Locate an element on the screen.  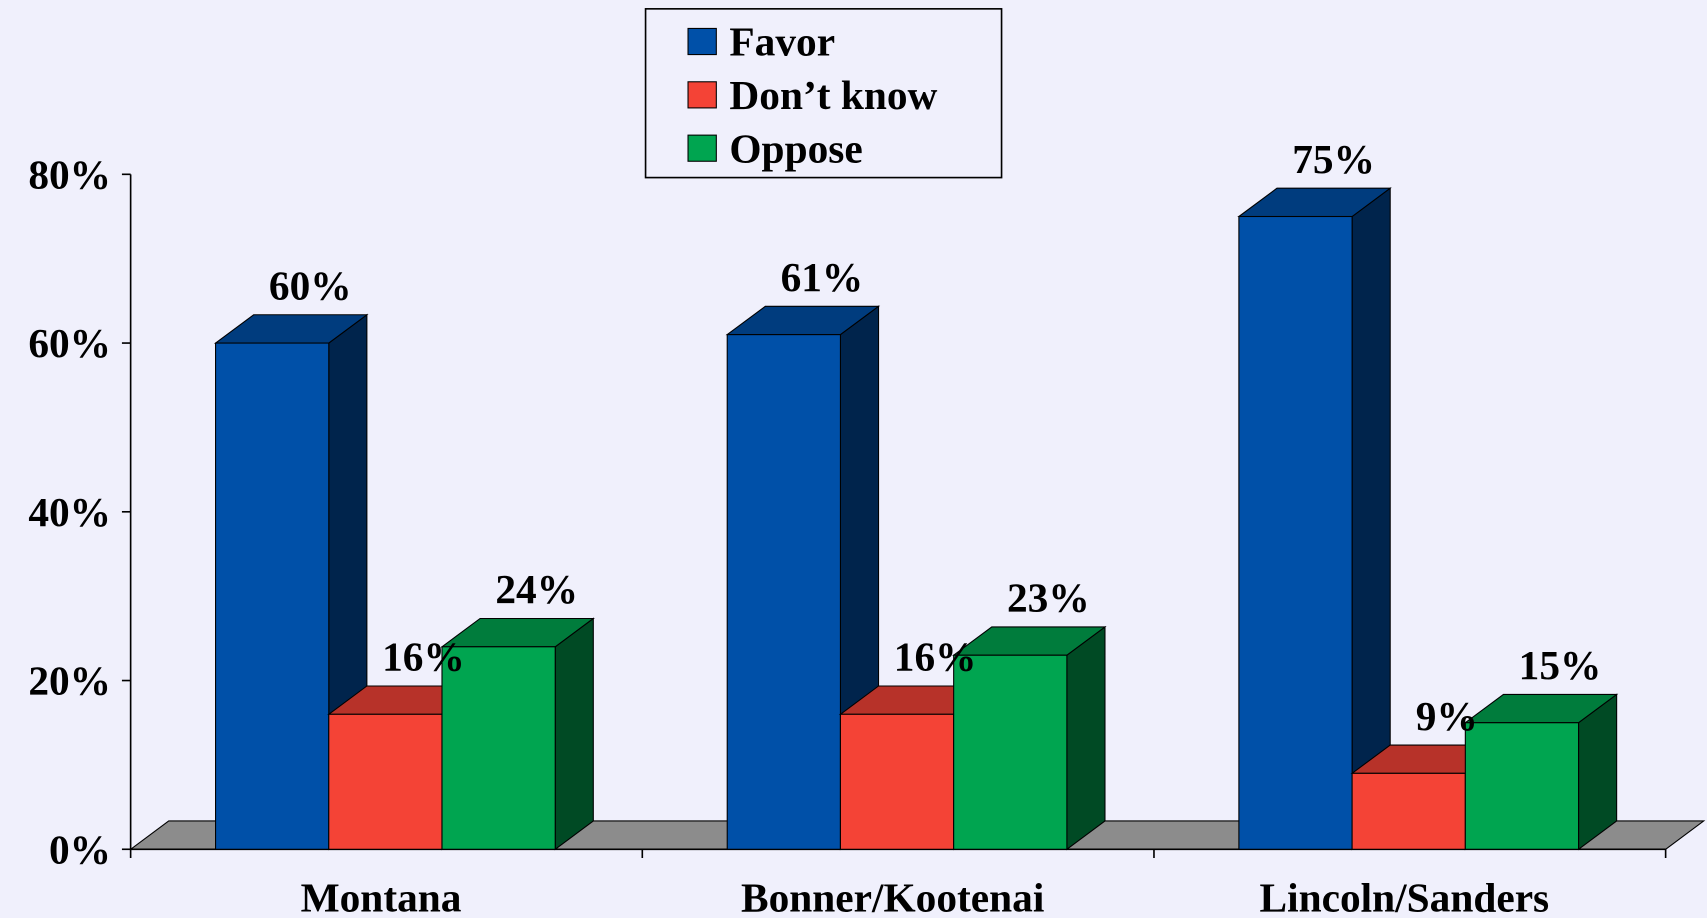
value-label: 15% is located at coordinates (1560, 665).